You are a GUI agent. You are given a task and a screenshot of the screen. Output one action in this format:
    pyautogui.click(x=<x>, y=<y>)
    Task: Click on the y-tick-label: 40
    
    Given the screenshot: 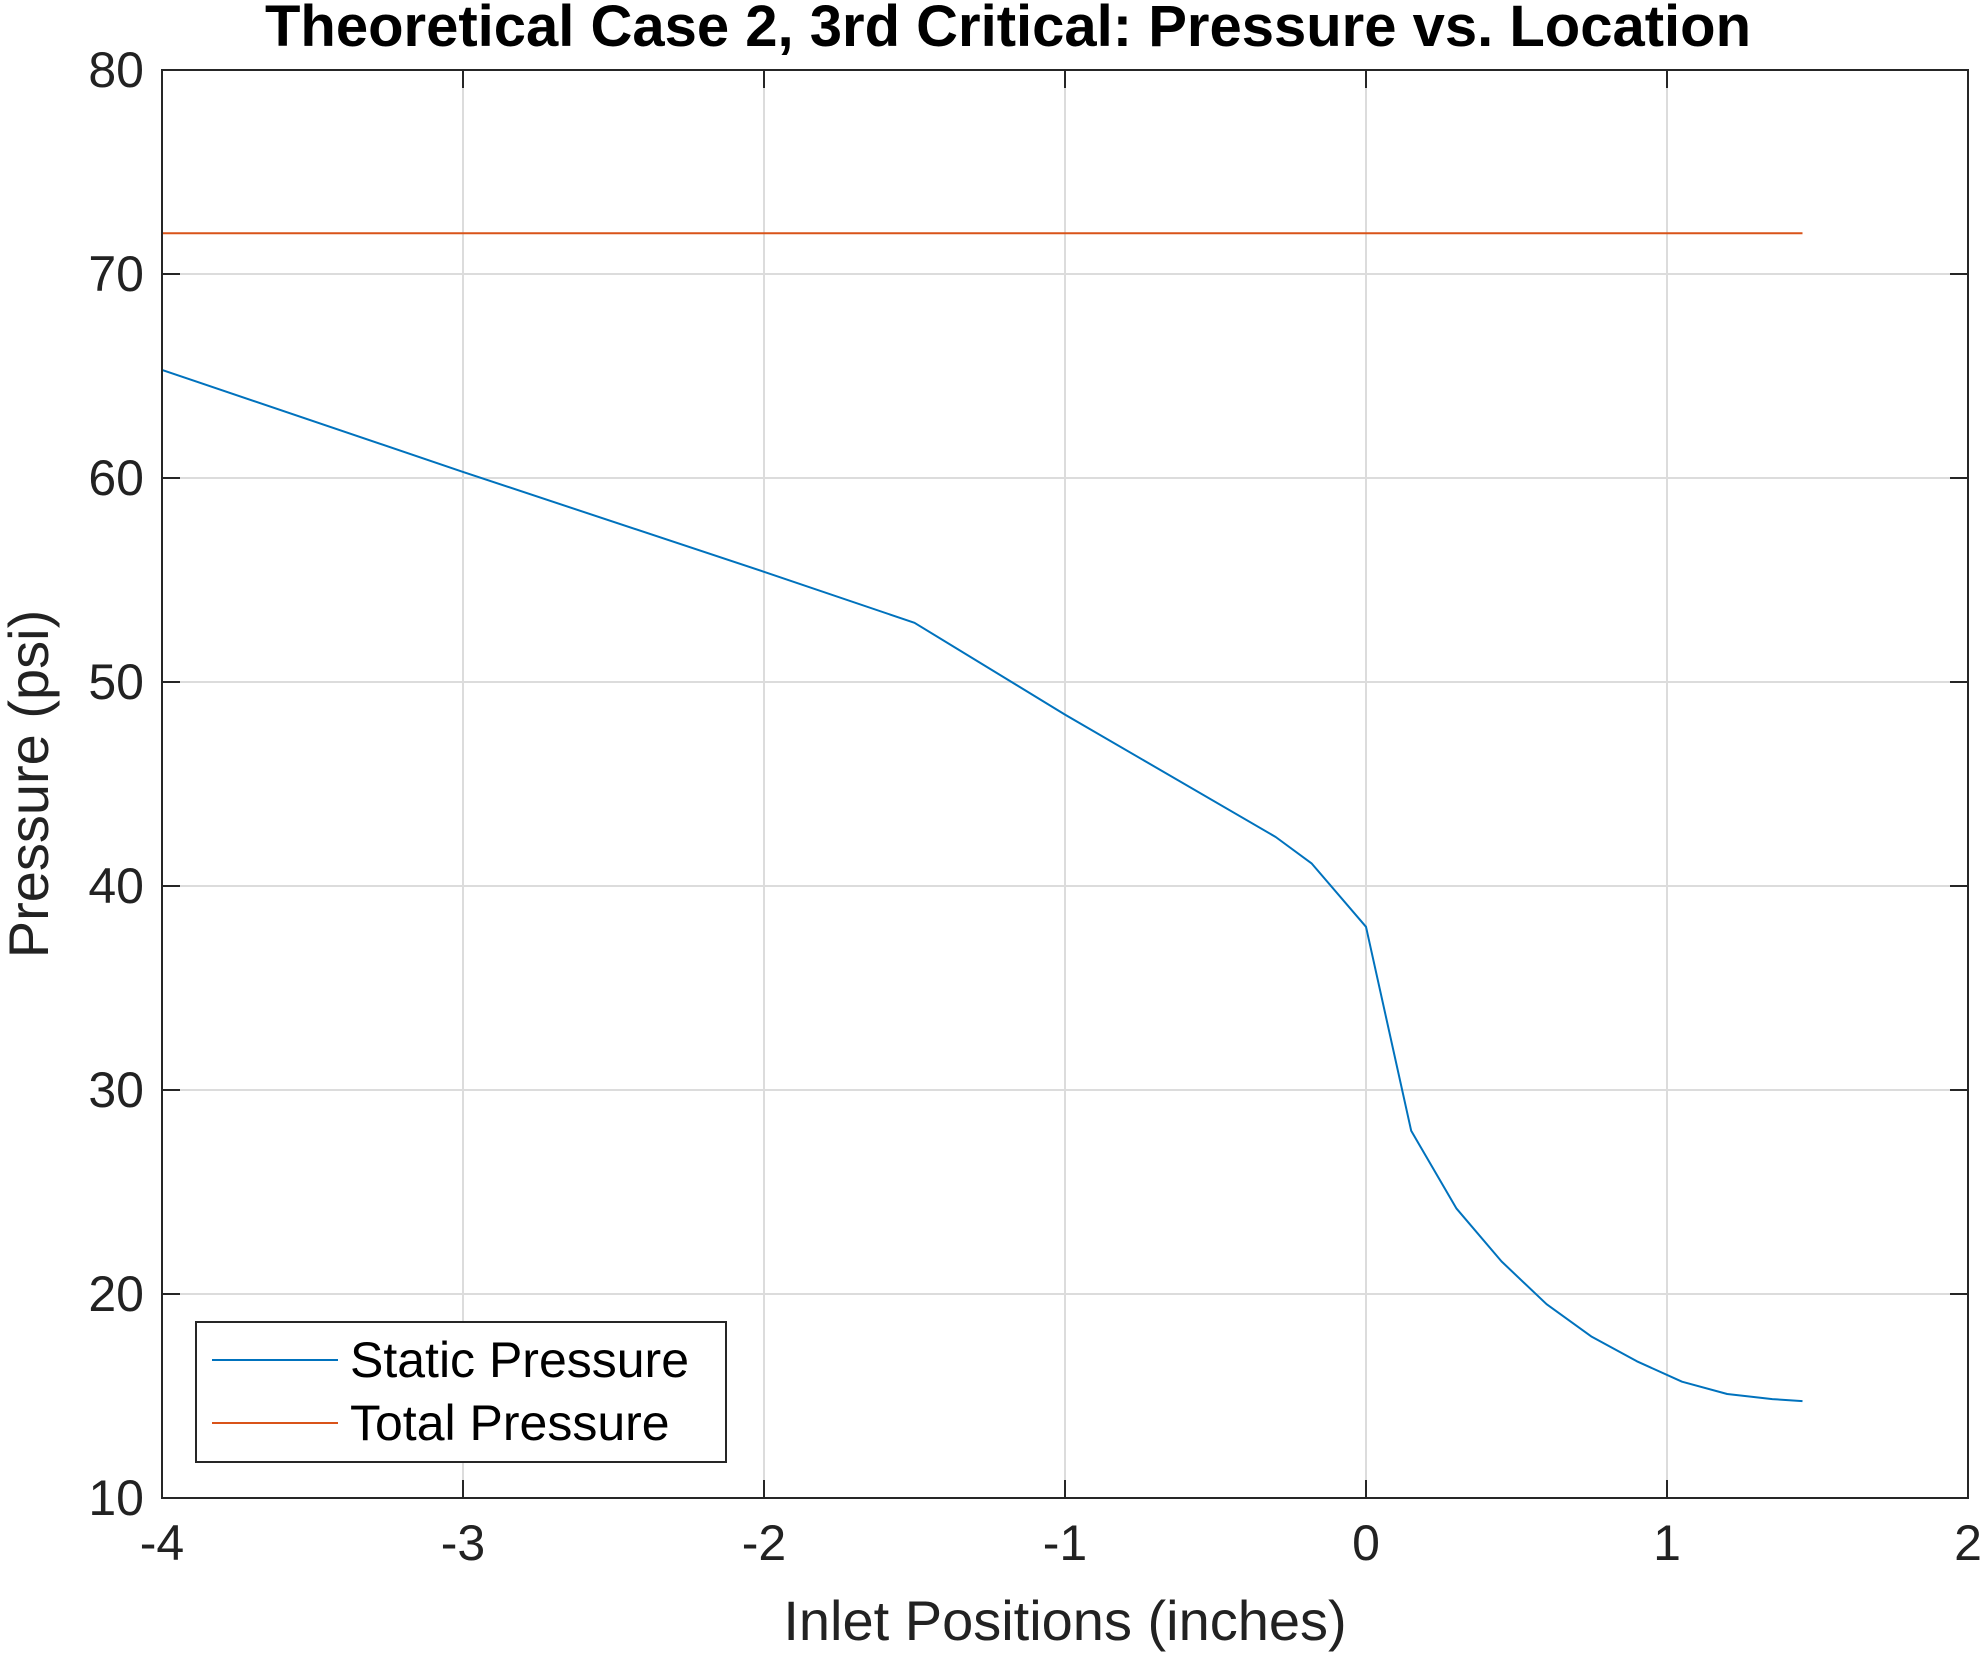 What is the action you would take?
    pyautogui.click(x=116, y=886)
    